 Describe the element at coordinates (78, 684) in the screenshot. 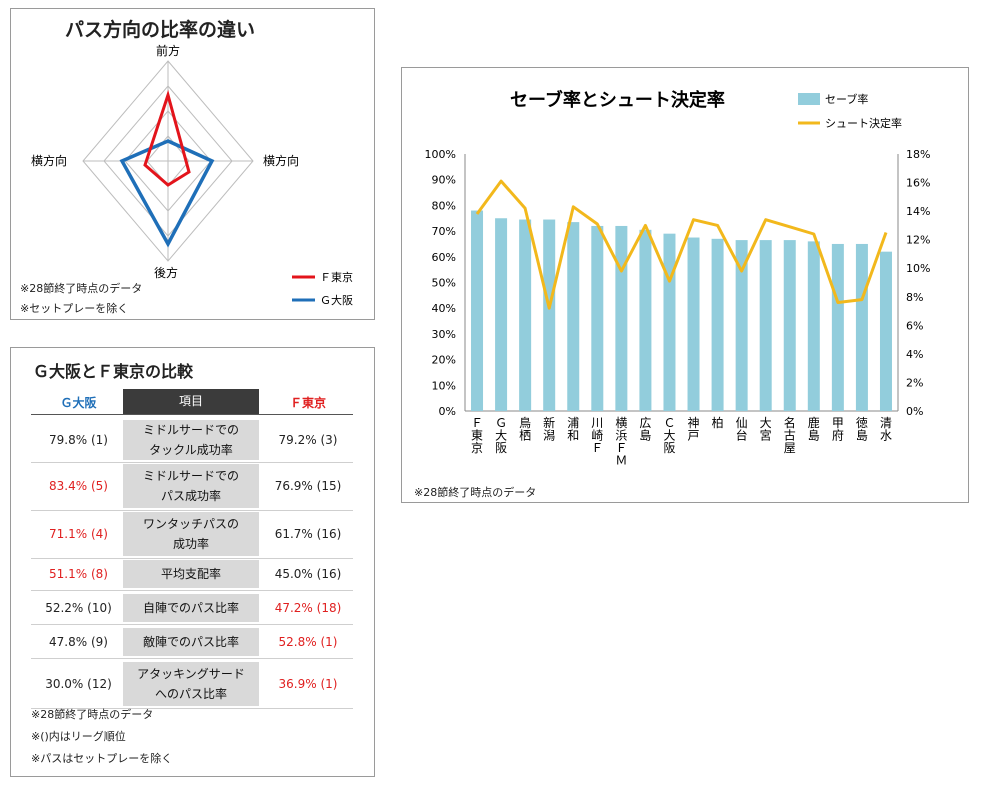

I see `g-osaka-value: 30.0% (12)` at that location.